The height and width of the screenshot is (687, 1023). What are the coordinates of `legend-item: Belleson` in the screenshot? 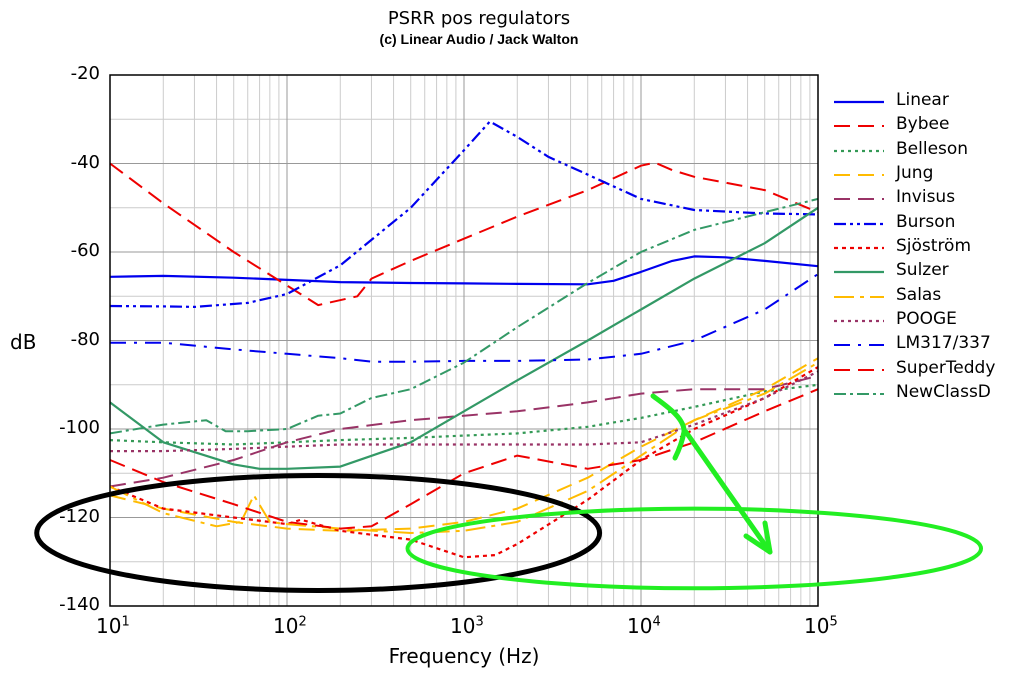 It's located at (924, 151).